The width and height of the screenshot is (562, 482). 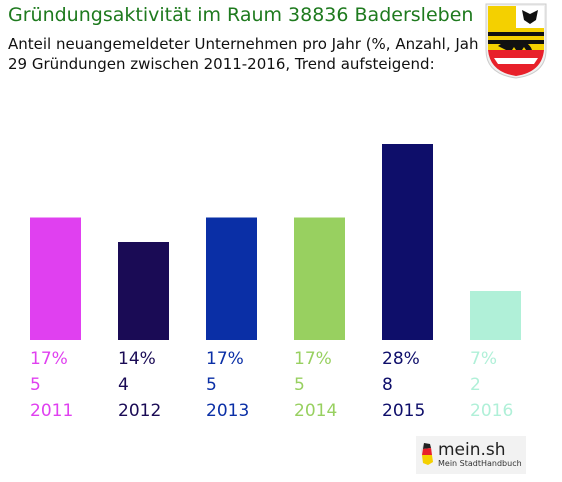 I want to click on logo-subtext: Mein StadtHandbuch, so click(x=480, y=463).